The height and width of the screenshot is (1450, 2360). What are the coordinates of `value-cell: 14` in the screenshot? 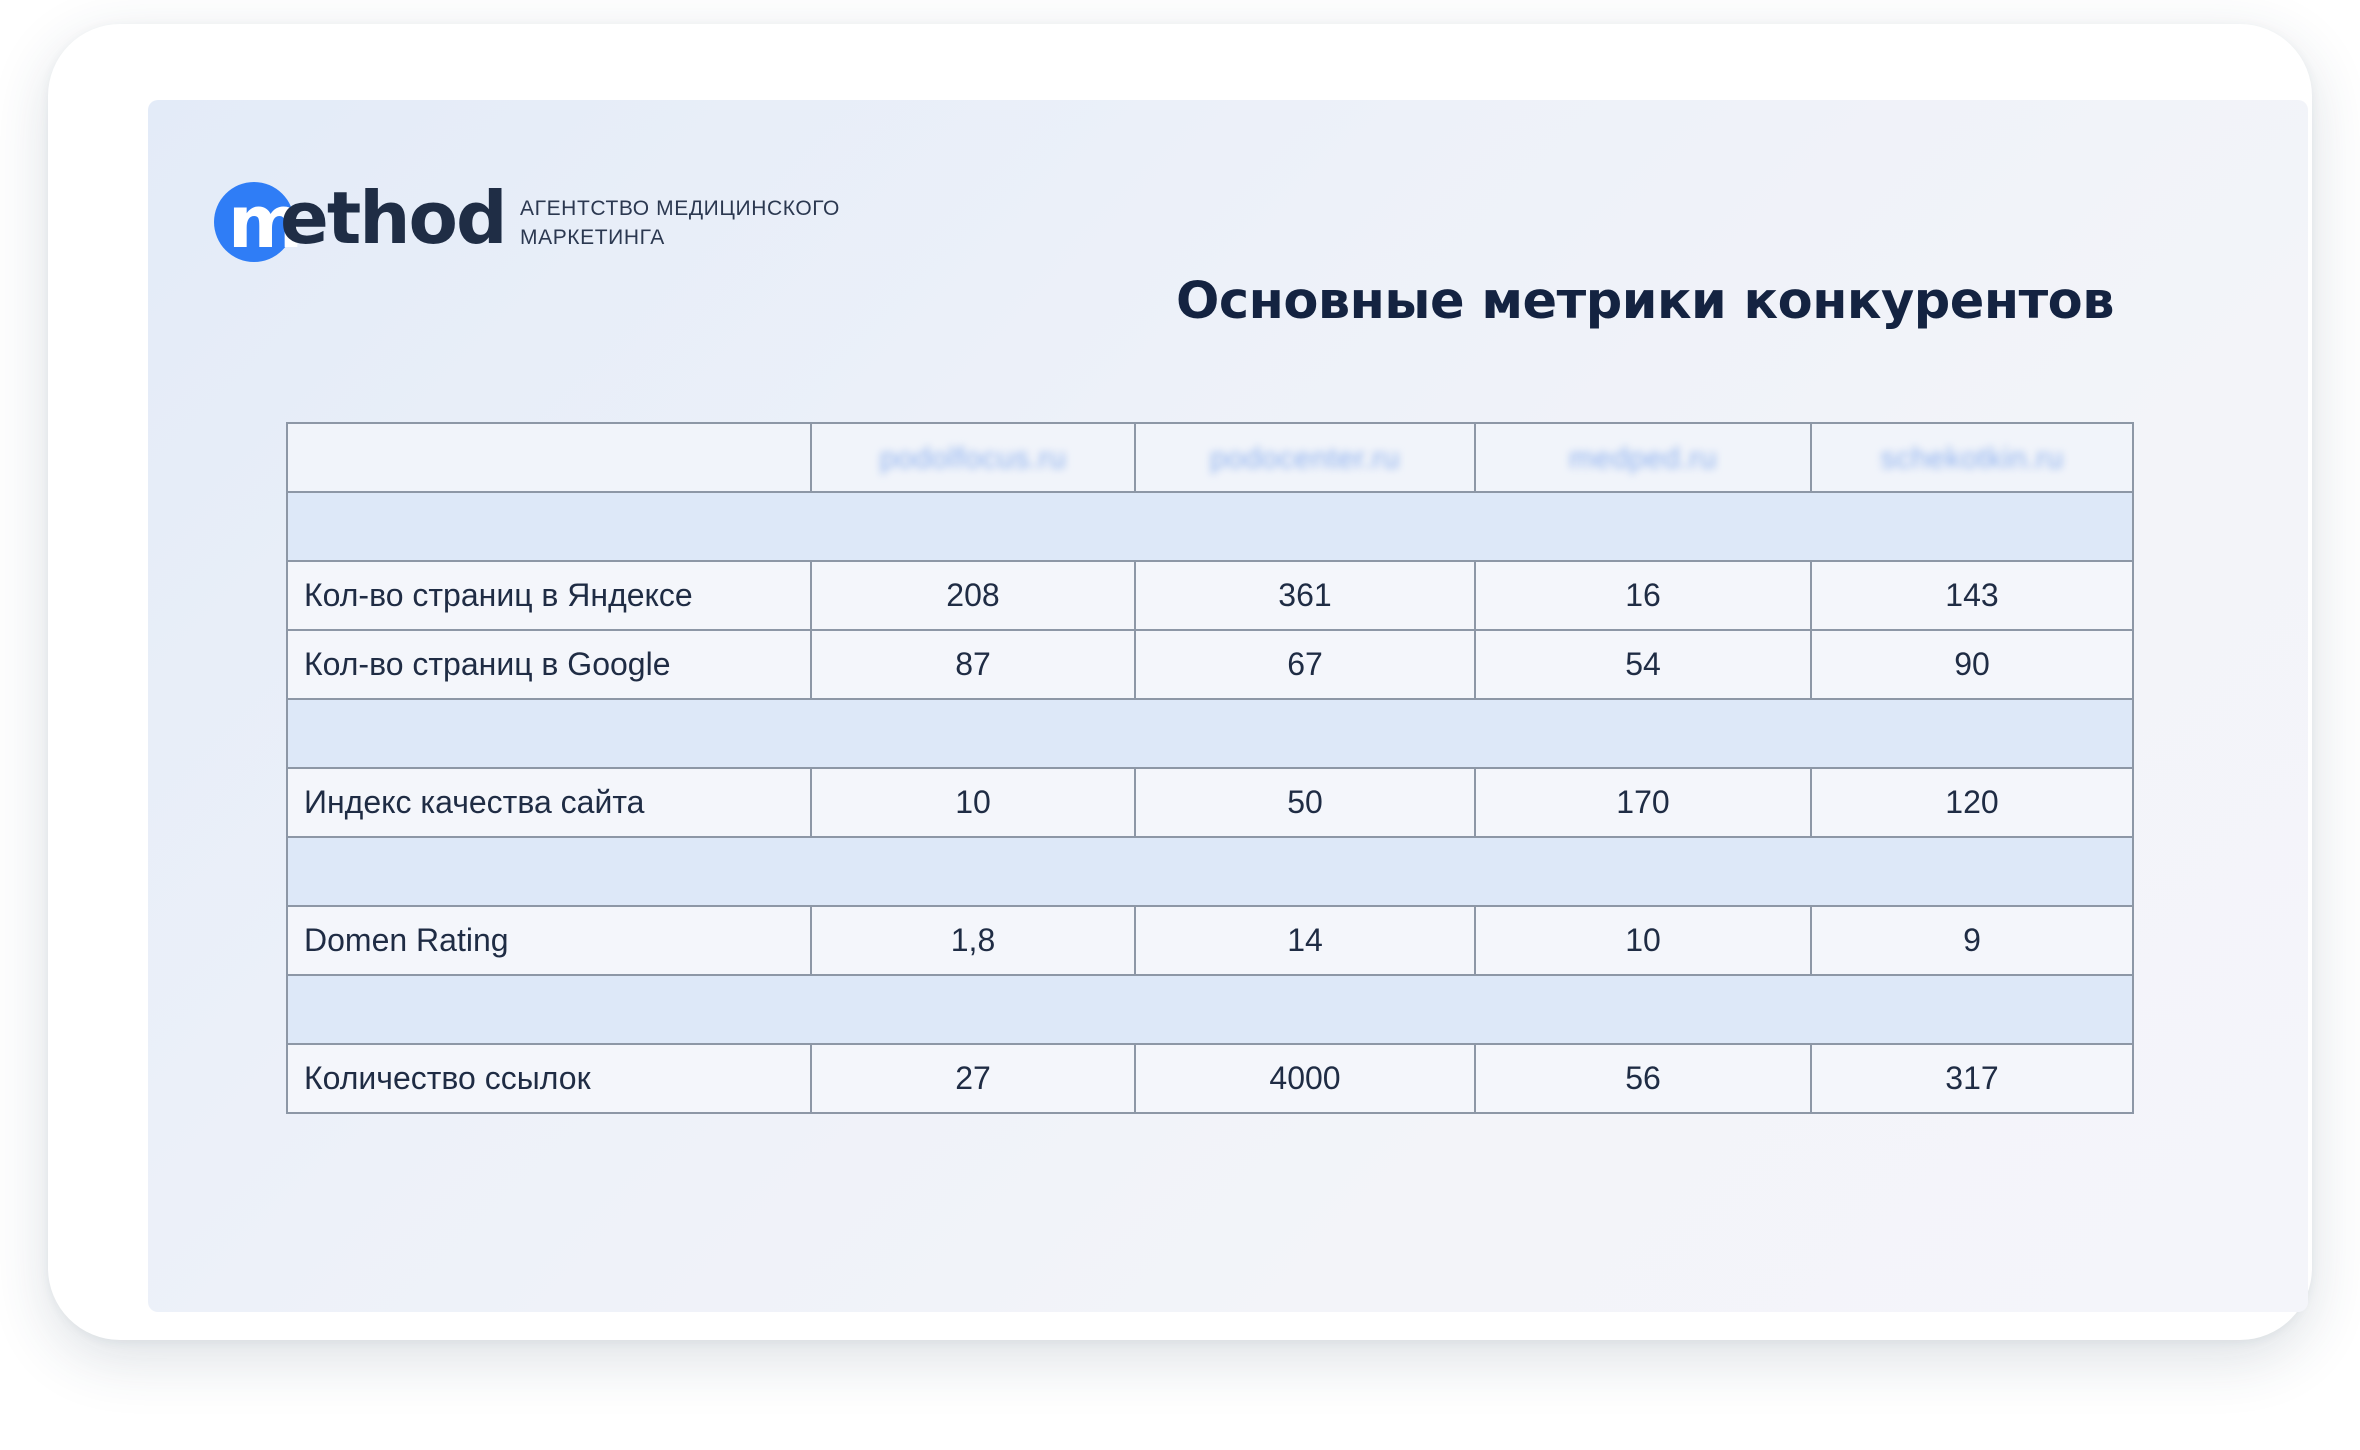 It's located at (1305, 940).